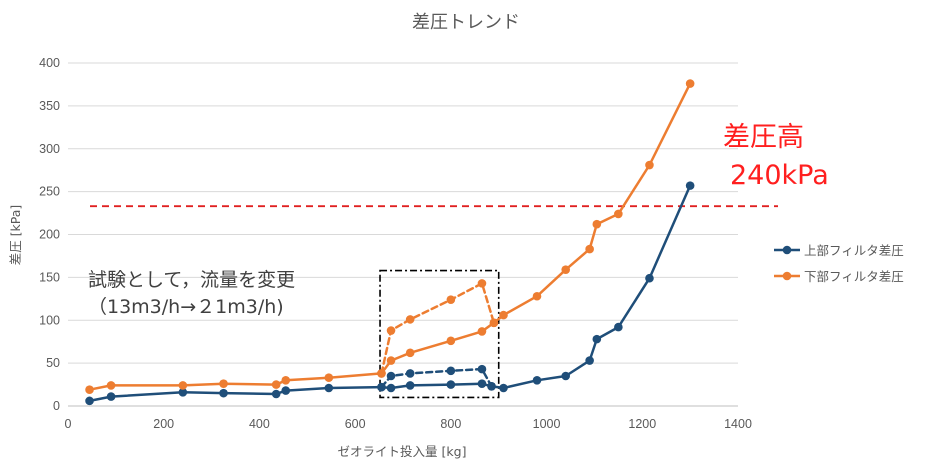 This screenshot has width=935, height=462. I want to click on x-tick-label: 800, so click(450, 424).